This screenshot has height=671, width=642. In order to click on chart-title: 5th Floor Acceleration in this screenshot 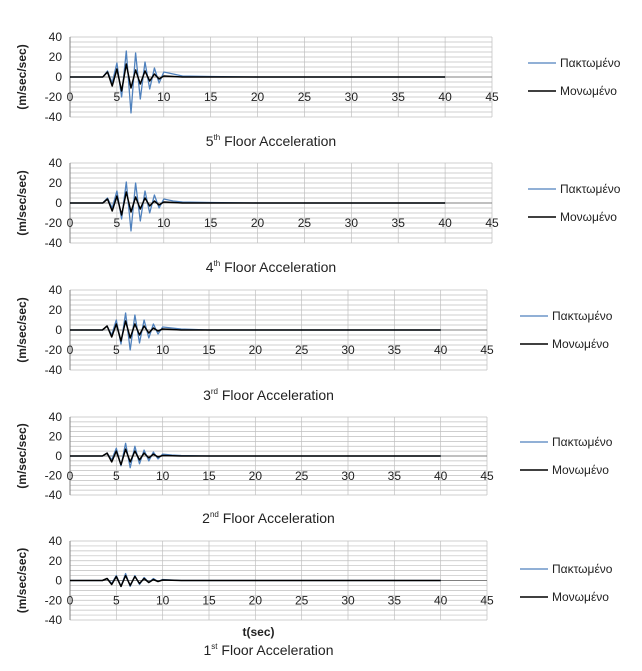, I will do `click(271, 141)`.